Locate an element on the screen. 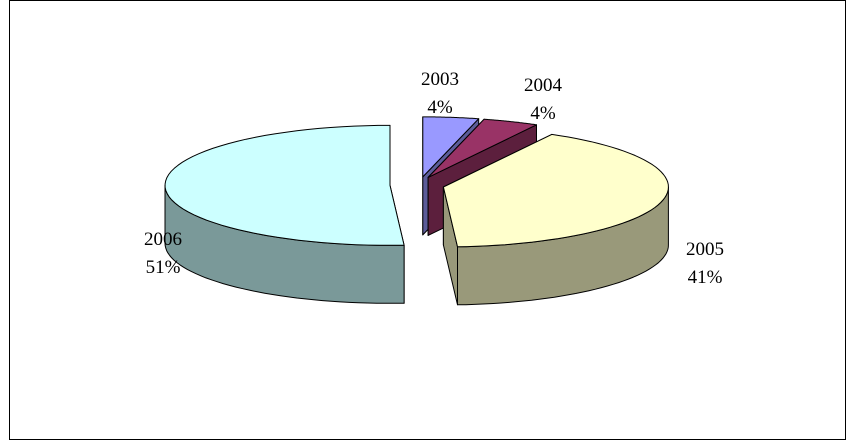 This screenshot has width=854, height=440. label-2004-percent: 4% is located at coordinates (543, 113).